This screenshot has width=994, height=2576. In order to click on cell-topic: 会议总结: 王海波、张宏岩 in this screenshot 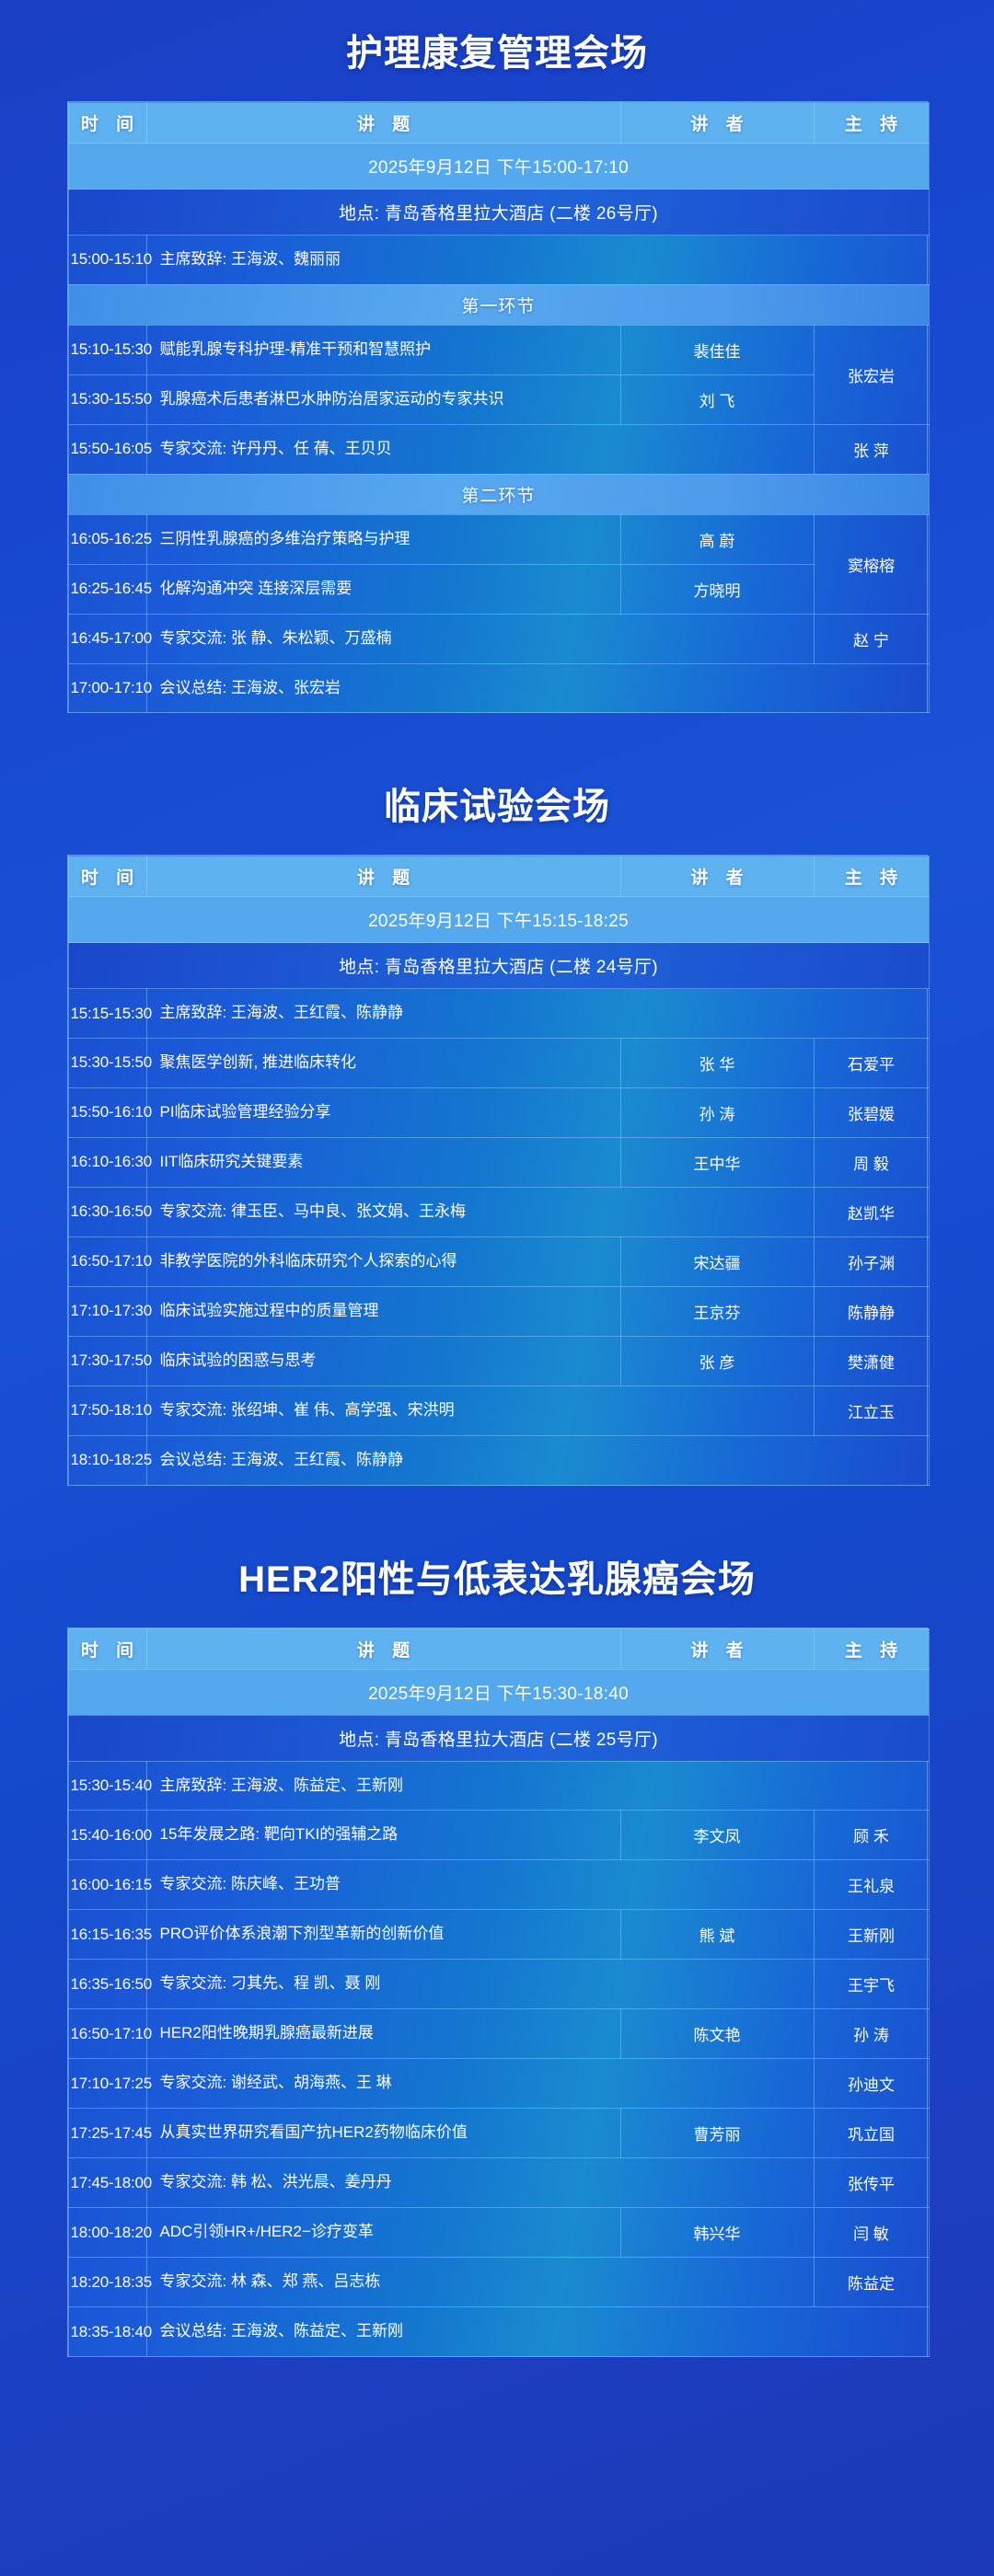, I will do `click(538, 688)`.